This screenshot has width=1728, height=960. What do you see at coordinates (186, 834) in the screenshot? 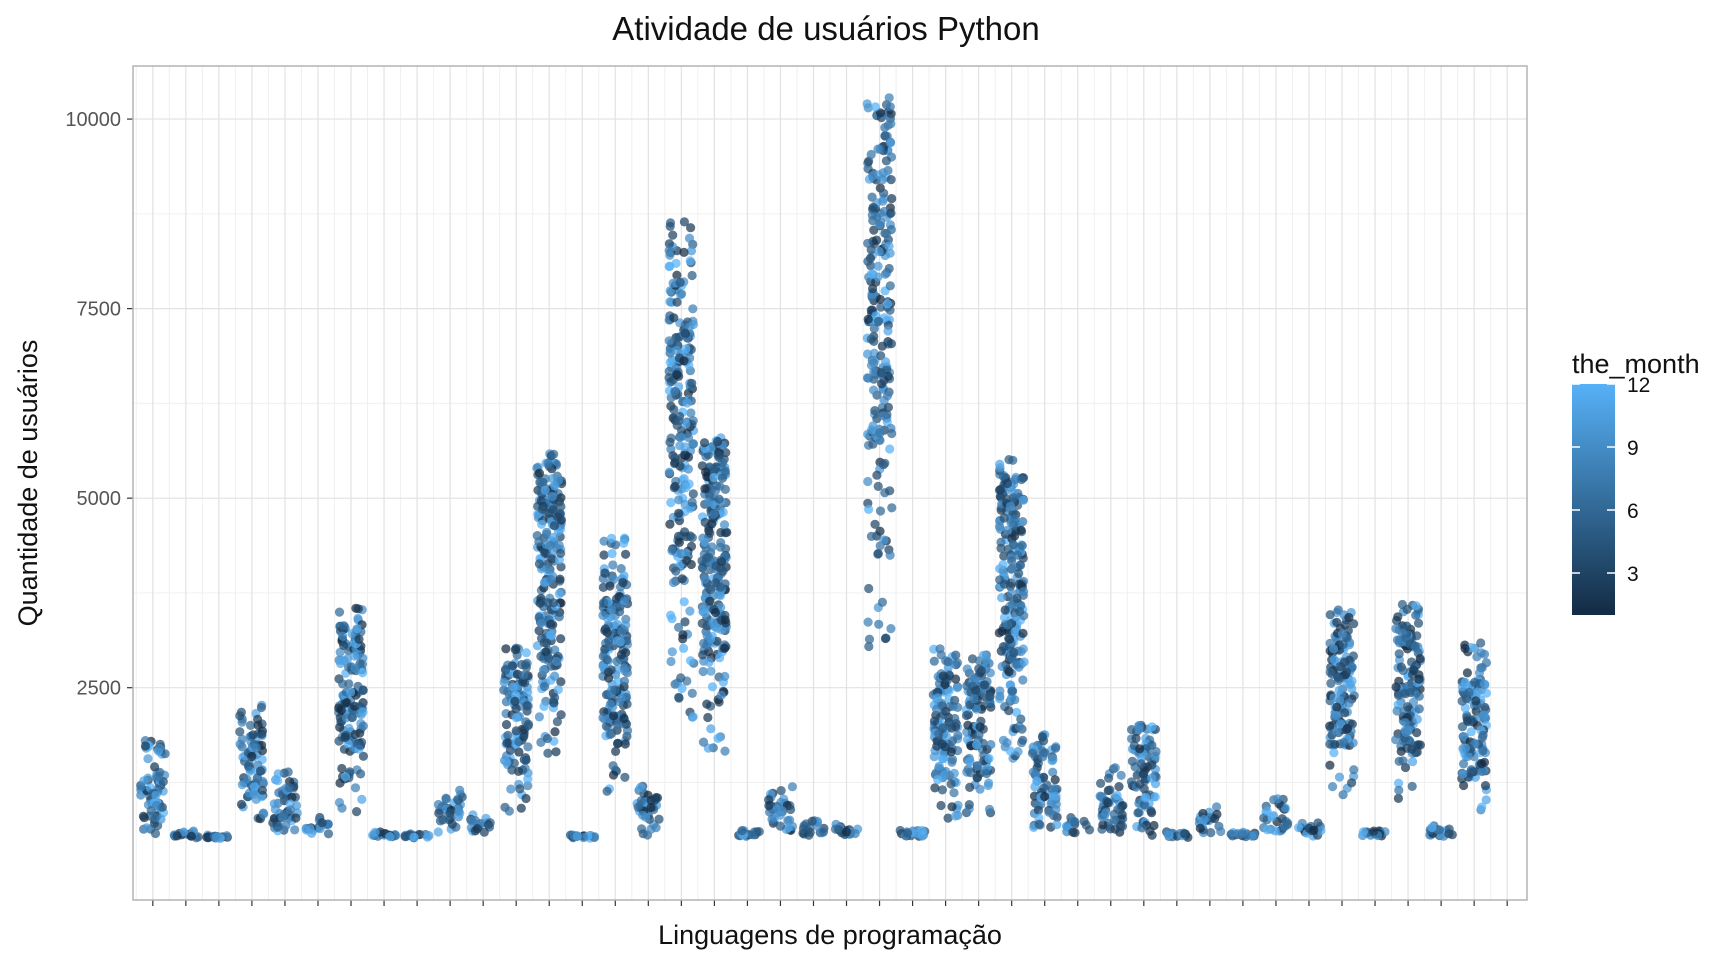
I see `category-2-points` at bounding box center [186, 834].